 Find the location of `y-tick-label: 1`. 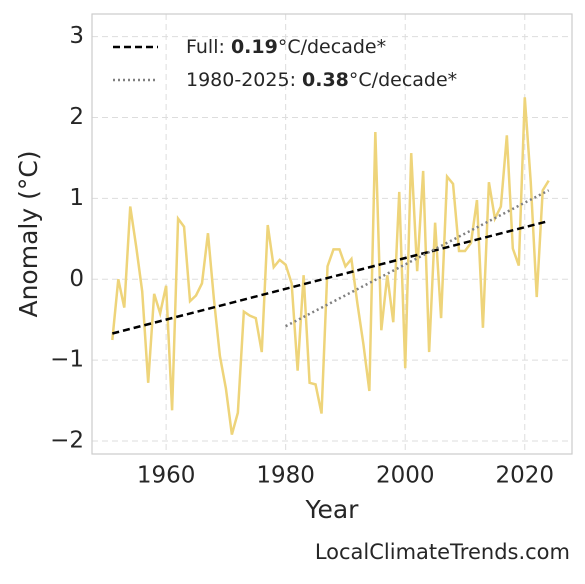

y-tick-label: 1 is located at coordinates (76, 198).